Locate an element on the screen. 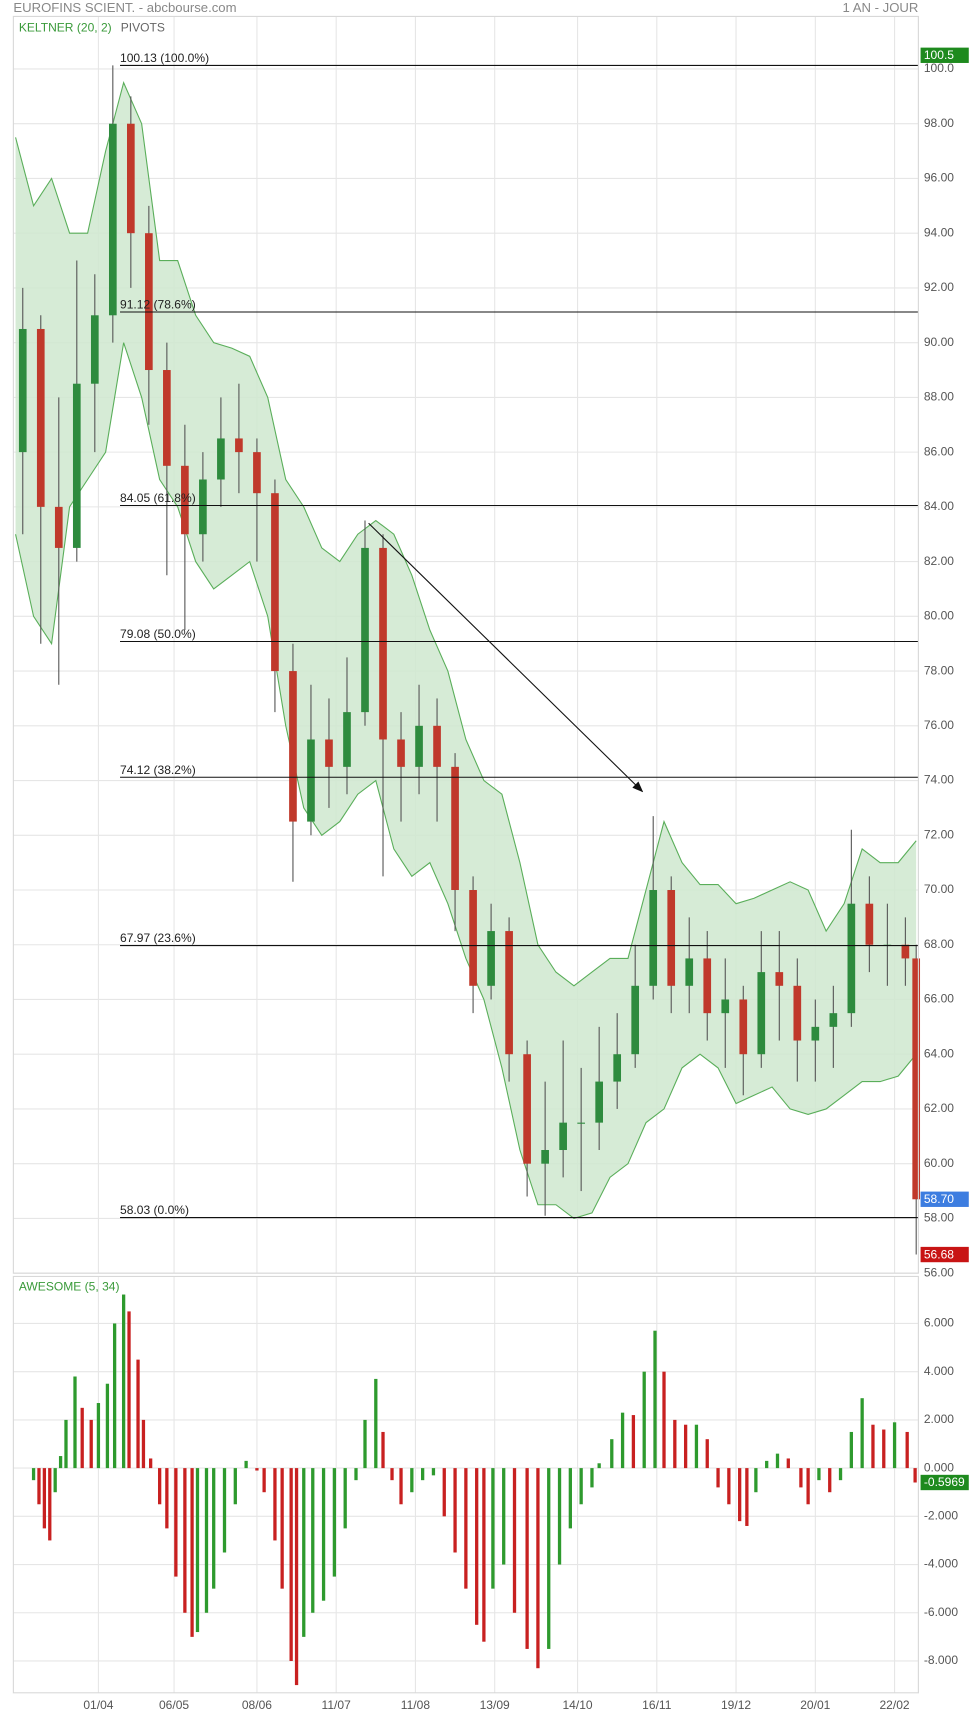 The height and width of the screenshot is (1718, 969). x-tick-label: 22/02 is located at coordinates (894, 1705).